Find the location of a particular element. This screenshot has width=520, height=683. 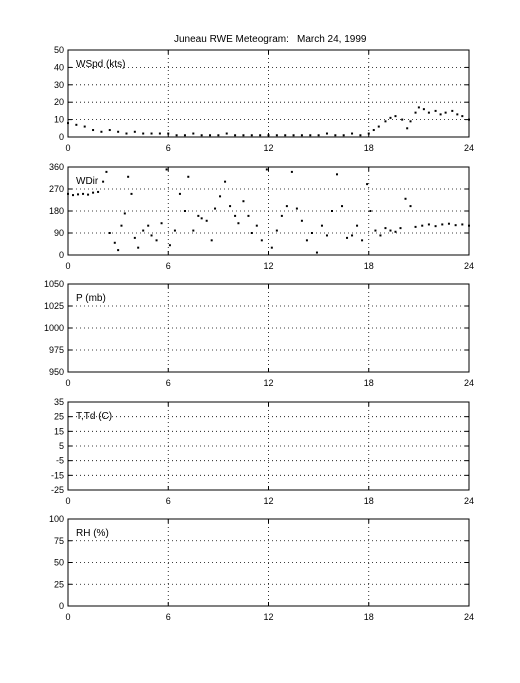

y-tick-label: 10 is located at coordinates (59, 120).